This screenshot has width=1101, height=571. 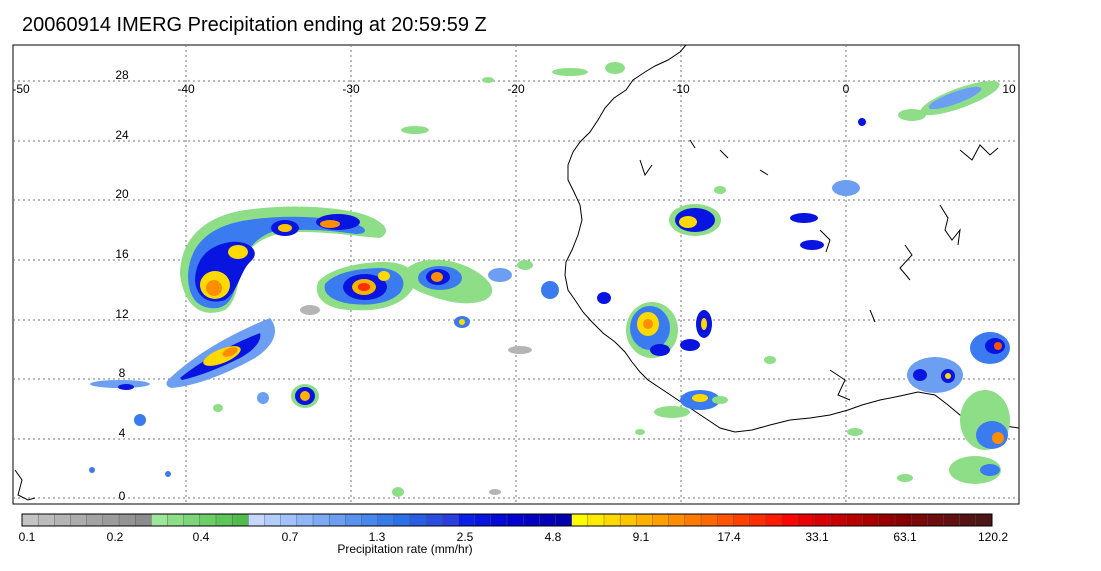 What do you see at coordinates (122, 75) in the screenshot?
I see `lat-label: 28` at bounding box center [122, 75].